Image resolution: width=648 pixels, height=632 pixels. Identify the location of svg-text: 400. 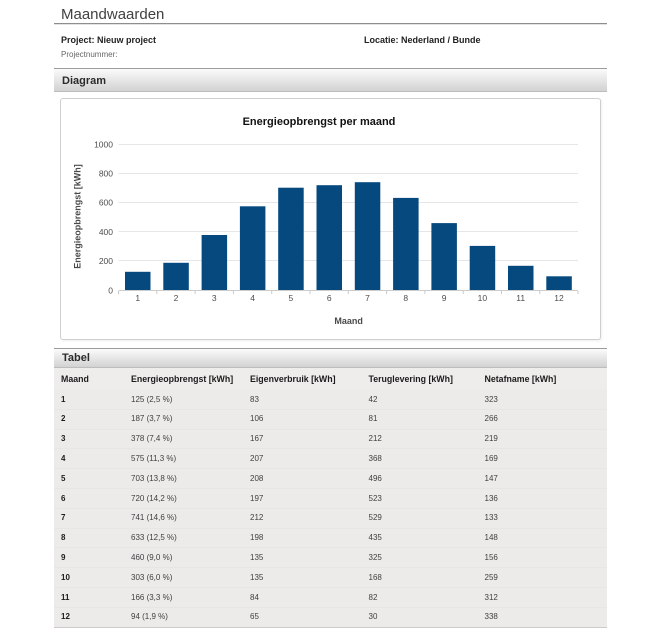
(106, 232).